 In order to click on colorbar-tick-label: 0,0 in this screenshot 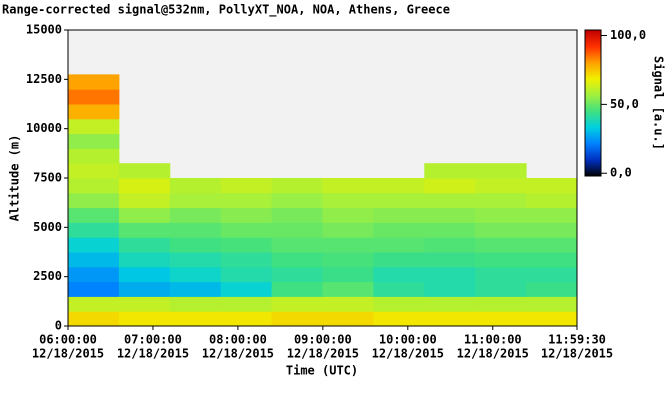, I will do `click(621, 173)`.